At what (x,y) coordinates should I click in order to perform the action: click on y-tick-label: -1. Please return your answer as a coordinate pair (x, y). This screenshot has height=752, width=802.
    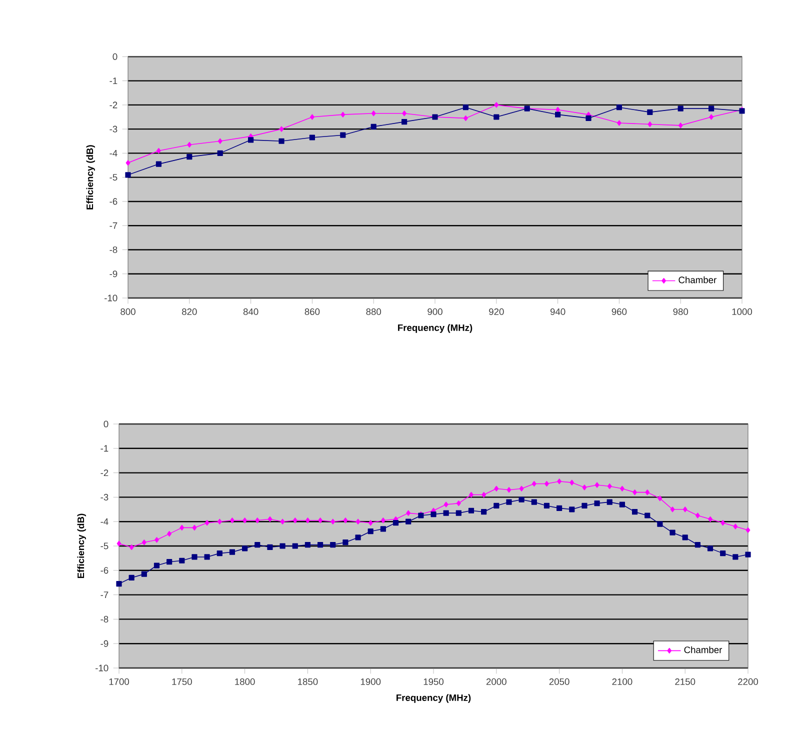
    Looking at the image, I should click on (104, 448).